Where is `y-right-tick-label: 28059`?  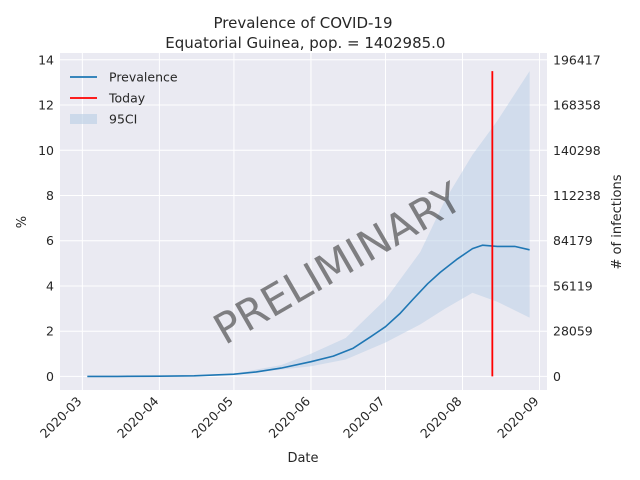 y-right-tick-label: 28059 is located at coordinates (573, 331).